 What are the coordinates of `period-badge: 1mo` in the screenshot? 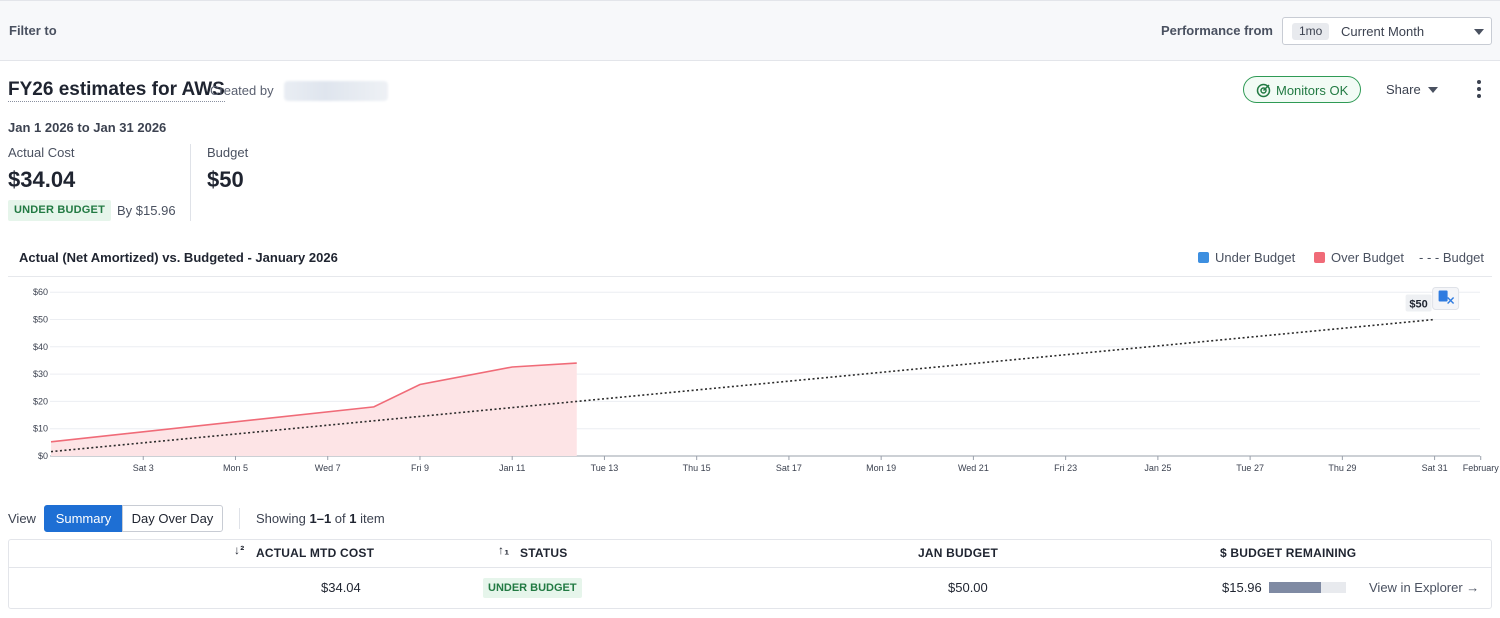 It's located at (1311, 31).